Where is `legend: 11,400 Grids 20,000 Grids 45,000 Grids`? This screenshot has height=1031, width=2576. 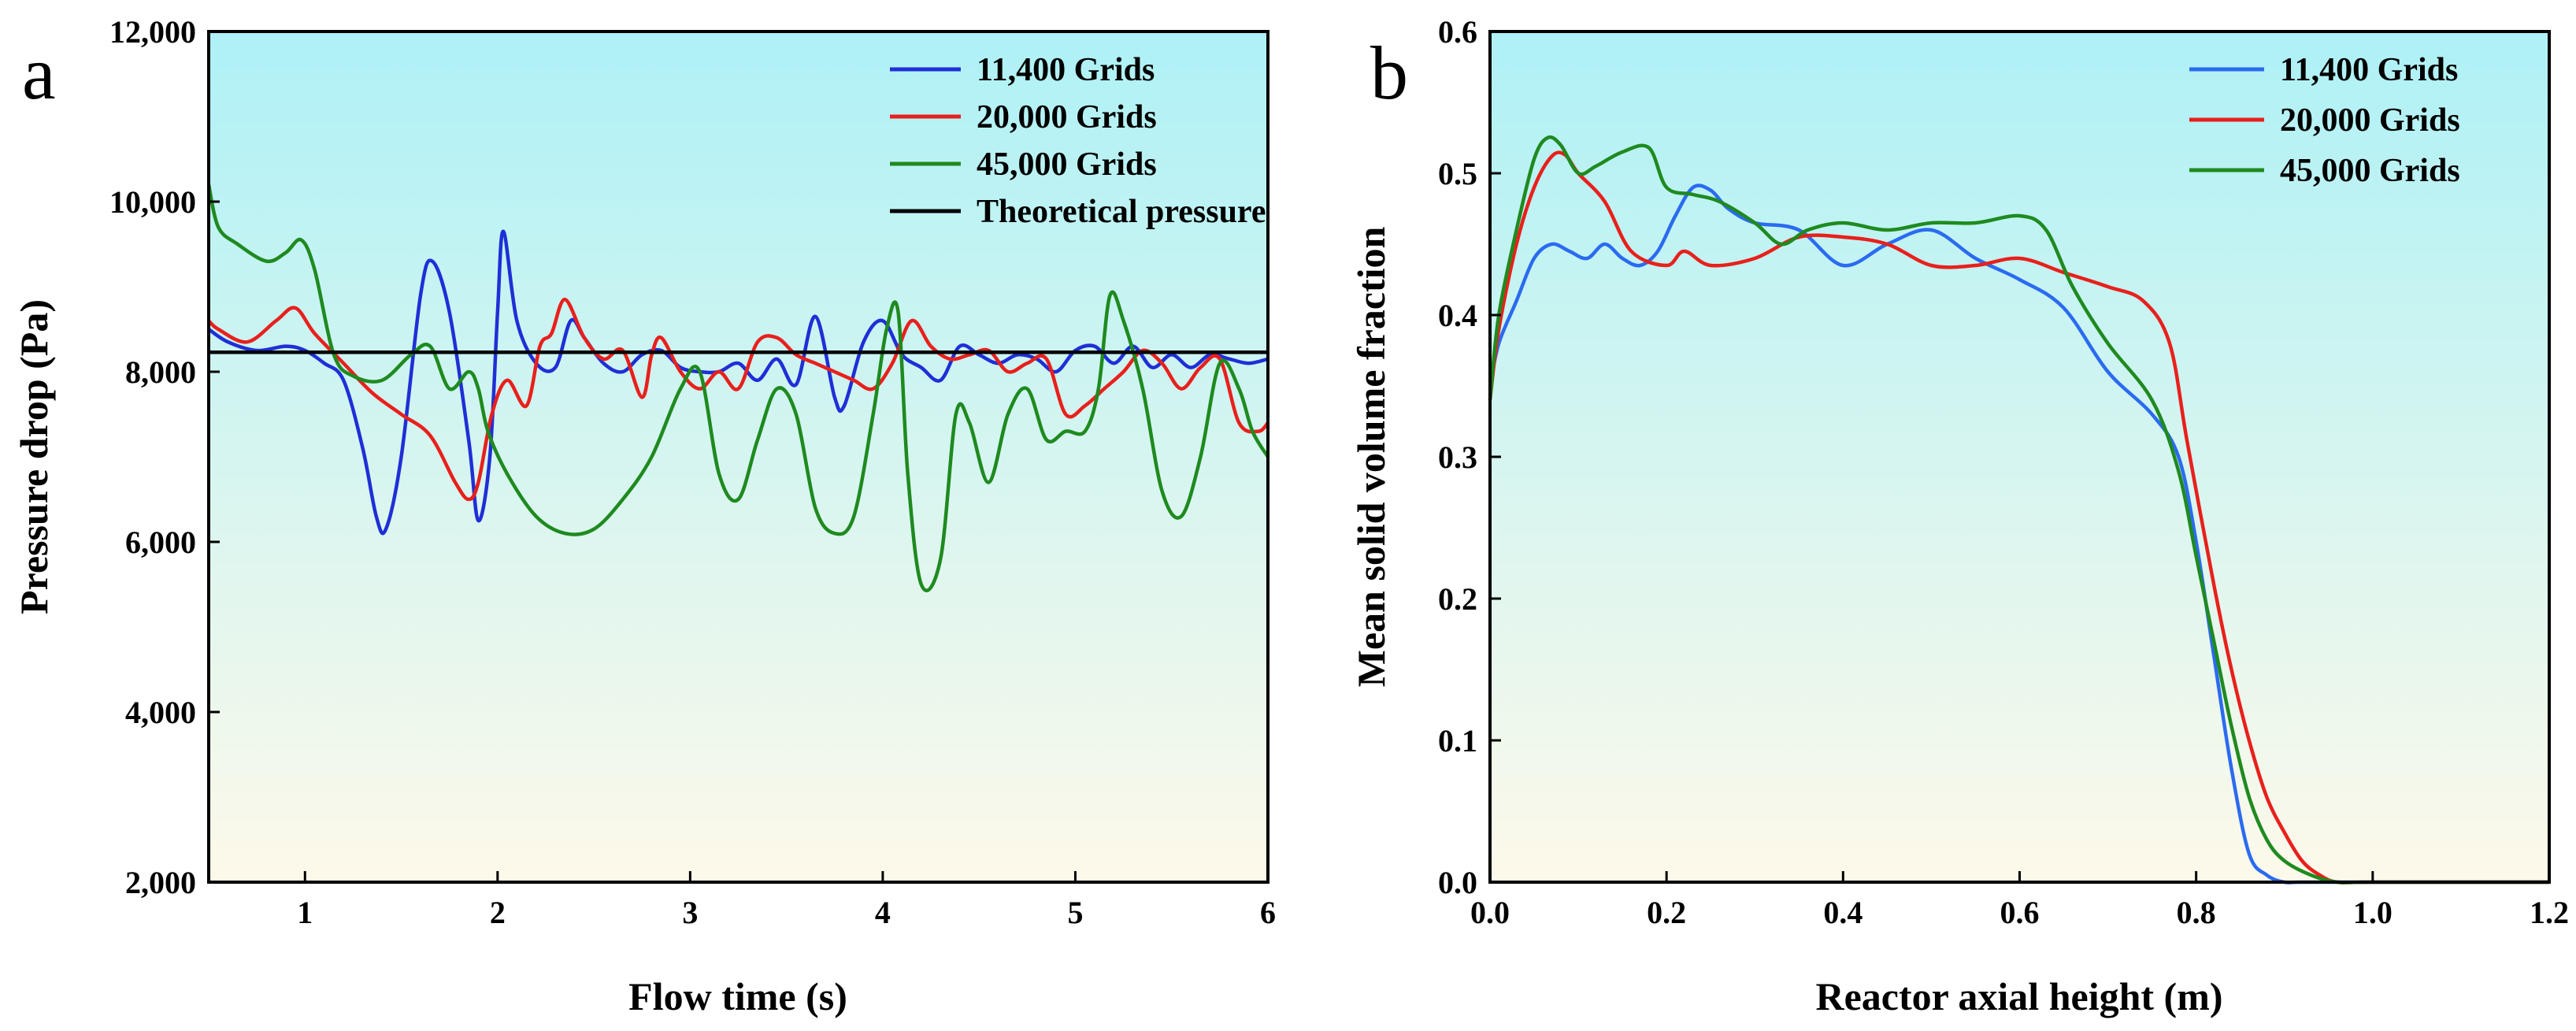
legend: 11,400 Grids 20,000 Grids 45,000 Grids is located at coordinates (2324, 121).